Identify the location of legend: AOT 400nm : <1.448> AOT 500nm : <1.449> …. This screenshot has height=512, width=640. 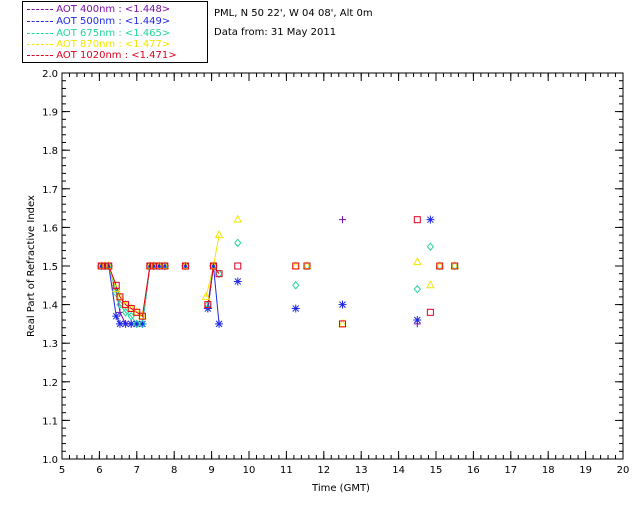
(115, 32).